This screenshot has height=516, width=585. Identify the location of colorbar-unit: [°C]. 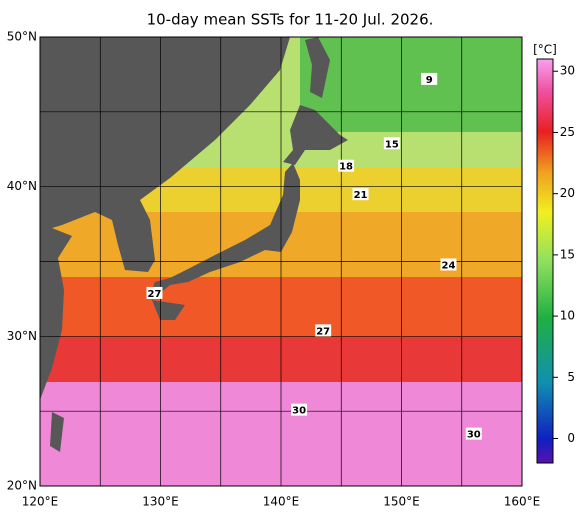
(545, 50).